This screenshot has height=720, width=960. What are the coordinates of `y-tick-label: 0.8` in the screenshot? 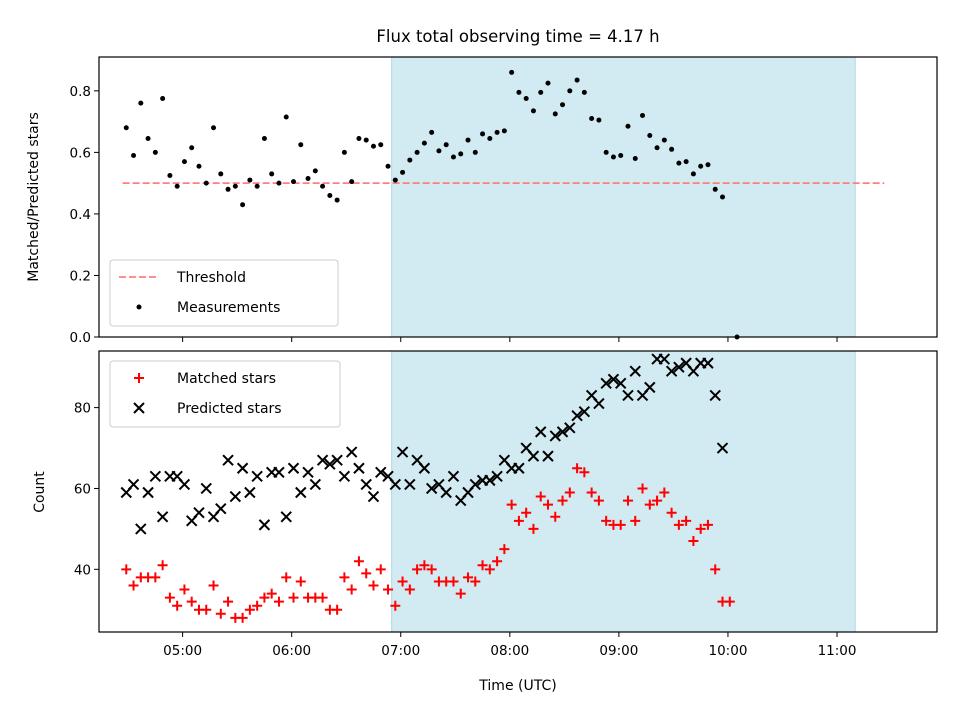 It's located at (80, 92).